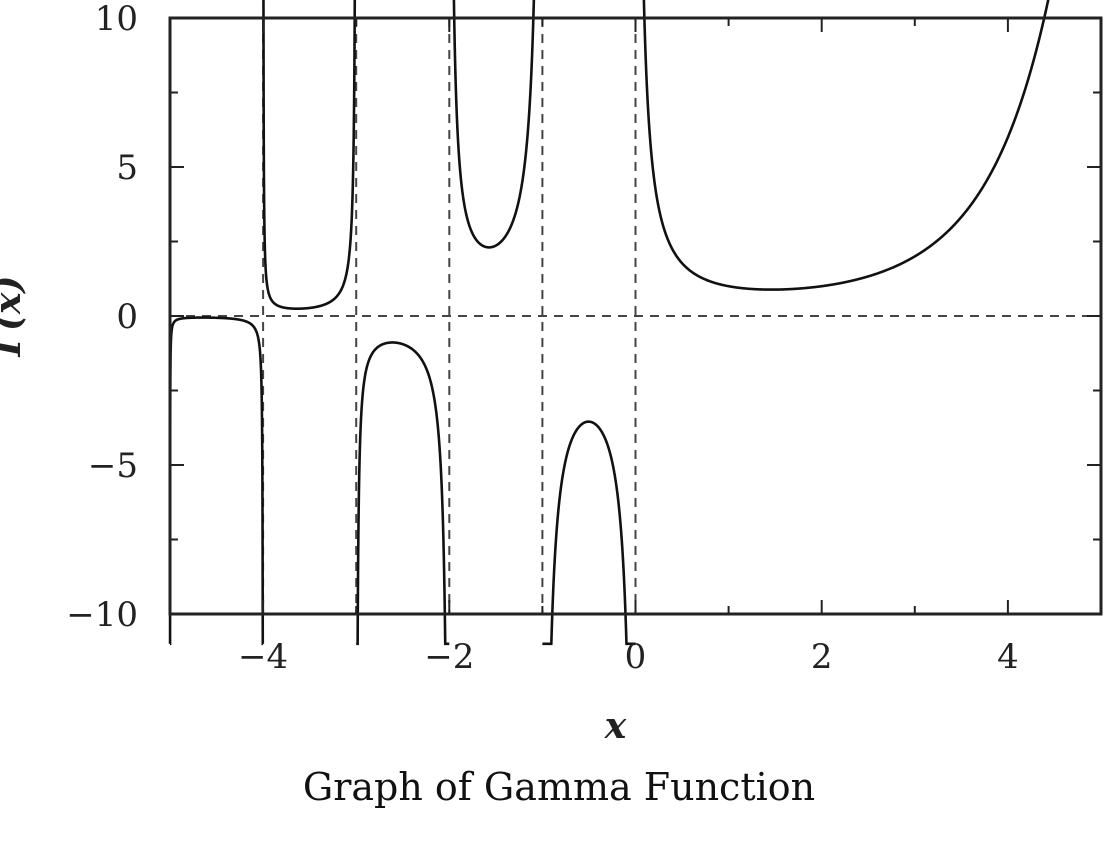  Describe the element at coordinates (449, 657) in the screenshot. I see `x-tick-label: −2` at that location.